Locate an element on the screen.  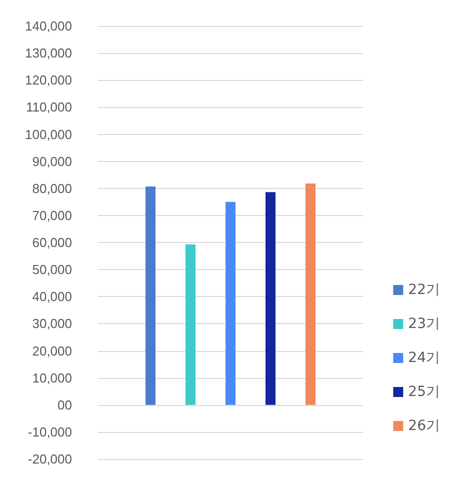
legend-label: 22기 is located at coordinates (424, 290).